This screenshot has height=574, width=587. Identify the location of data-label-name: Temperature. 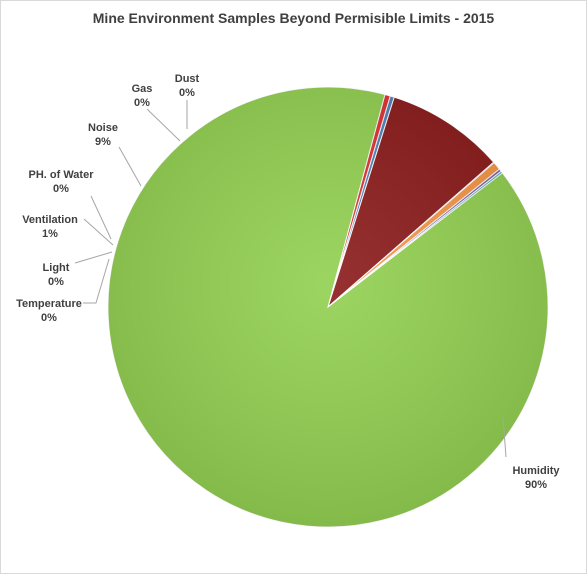
(49, 304).